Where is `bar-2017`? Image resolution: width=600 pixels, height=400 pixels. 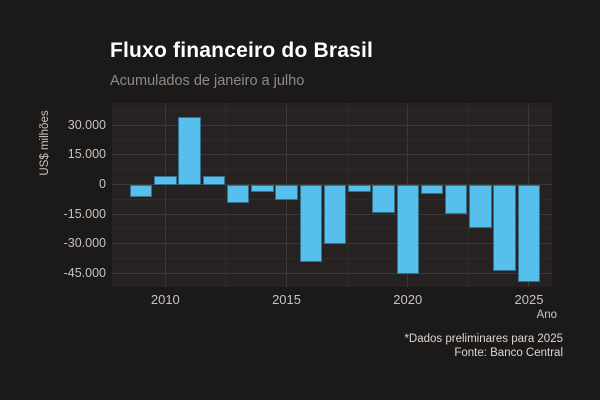
bar-2017 is located at coordinates (335, 214).